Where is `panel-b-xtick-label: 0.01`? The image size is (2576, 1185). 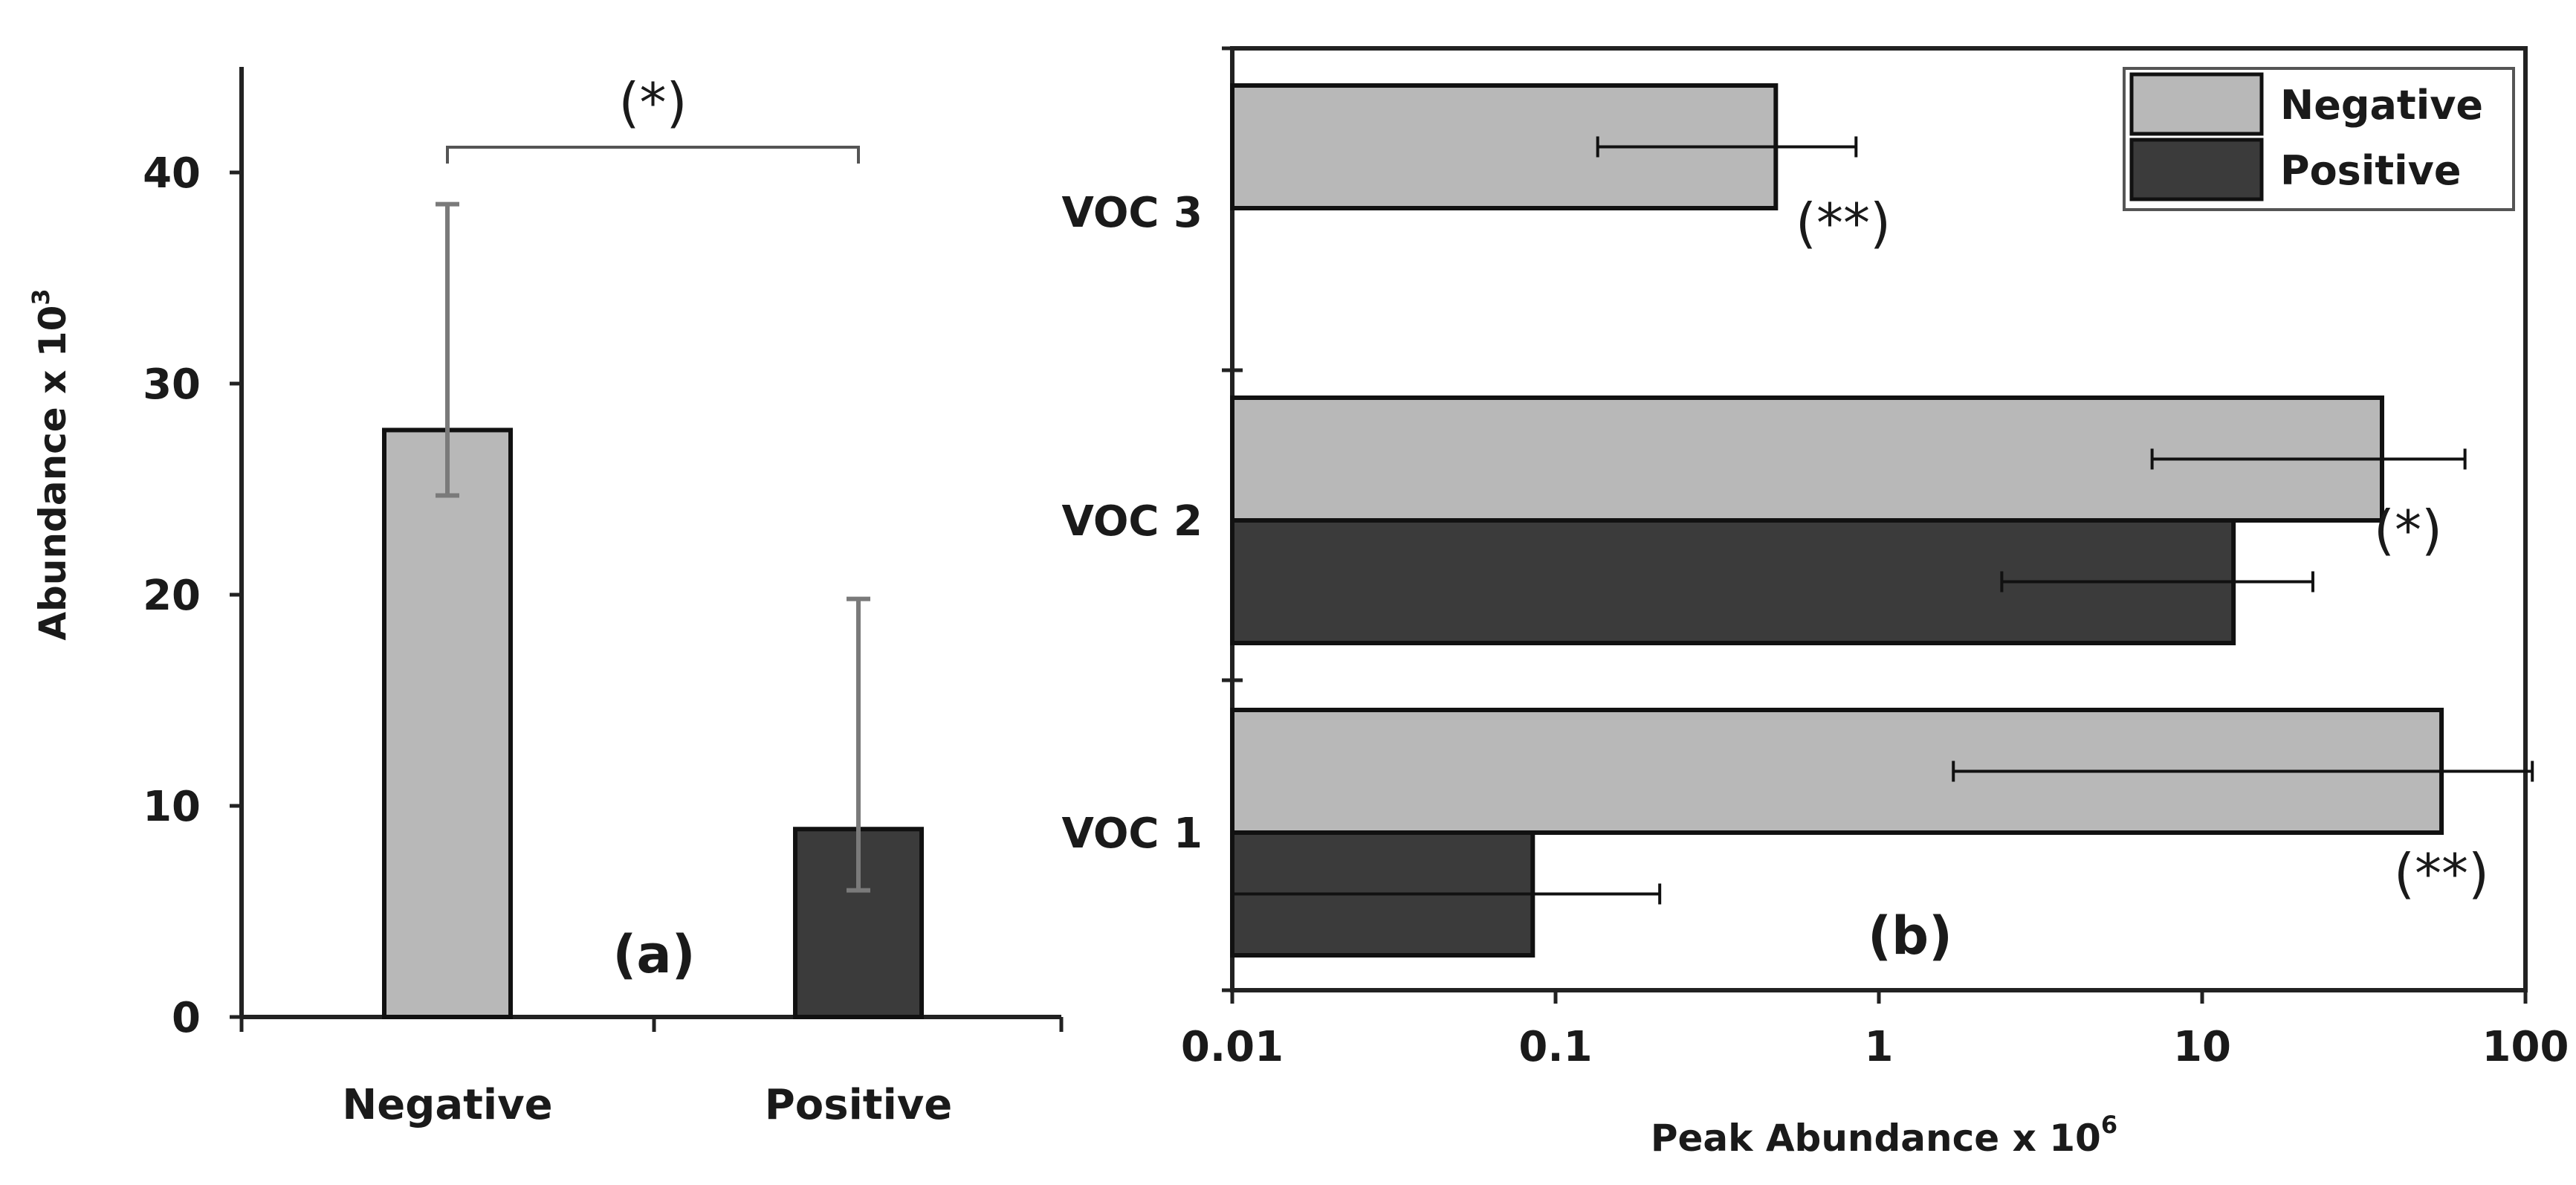 panel-b-xtick-label: 0.01 is located at coordinates (1233, 1047).